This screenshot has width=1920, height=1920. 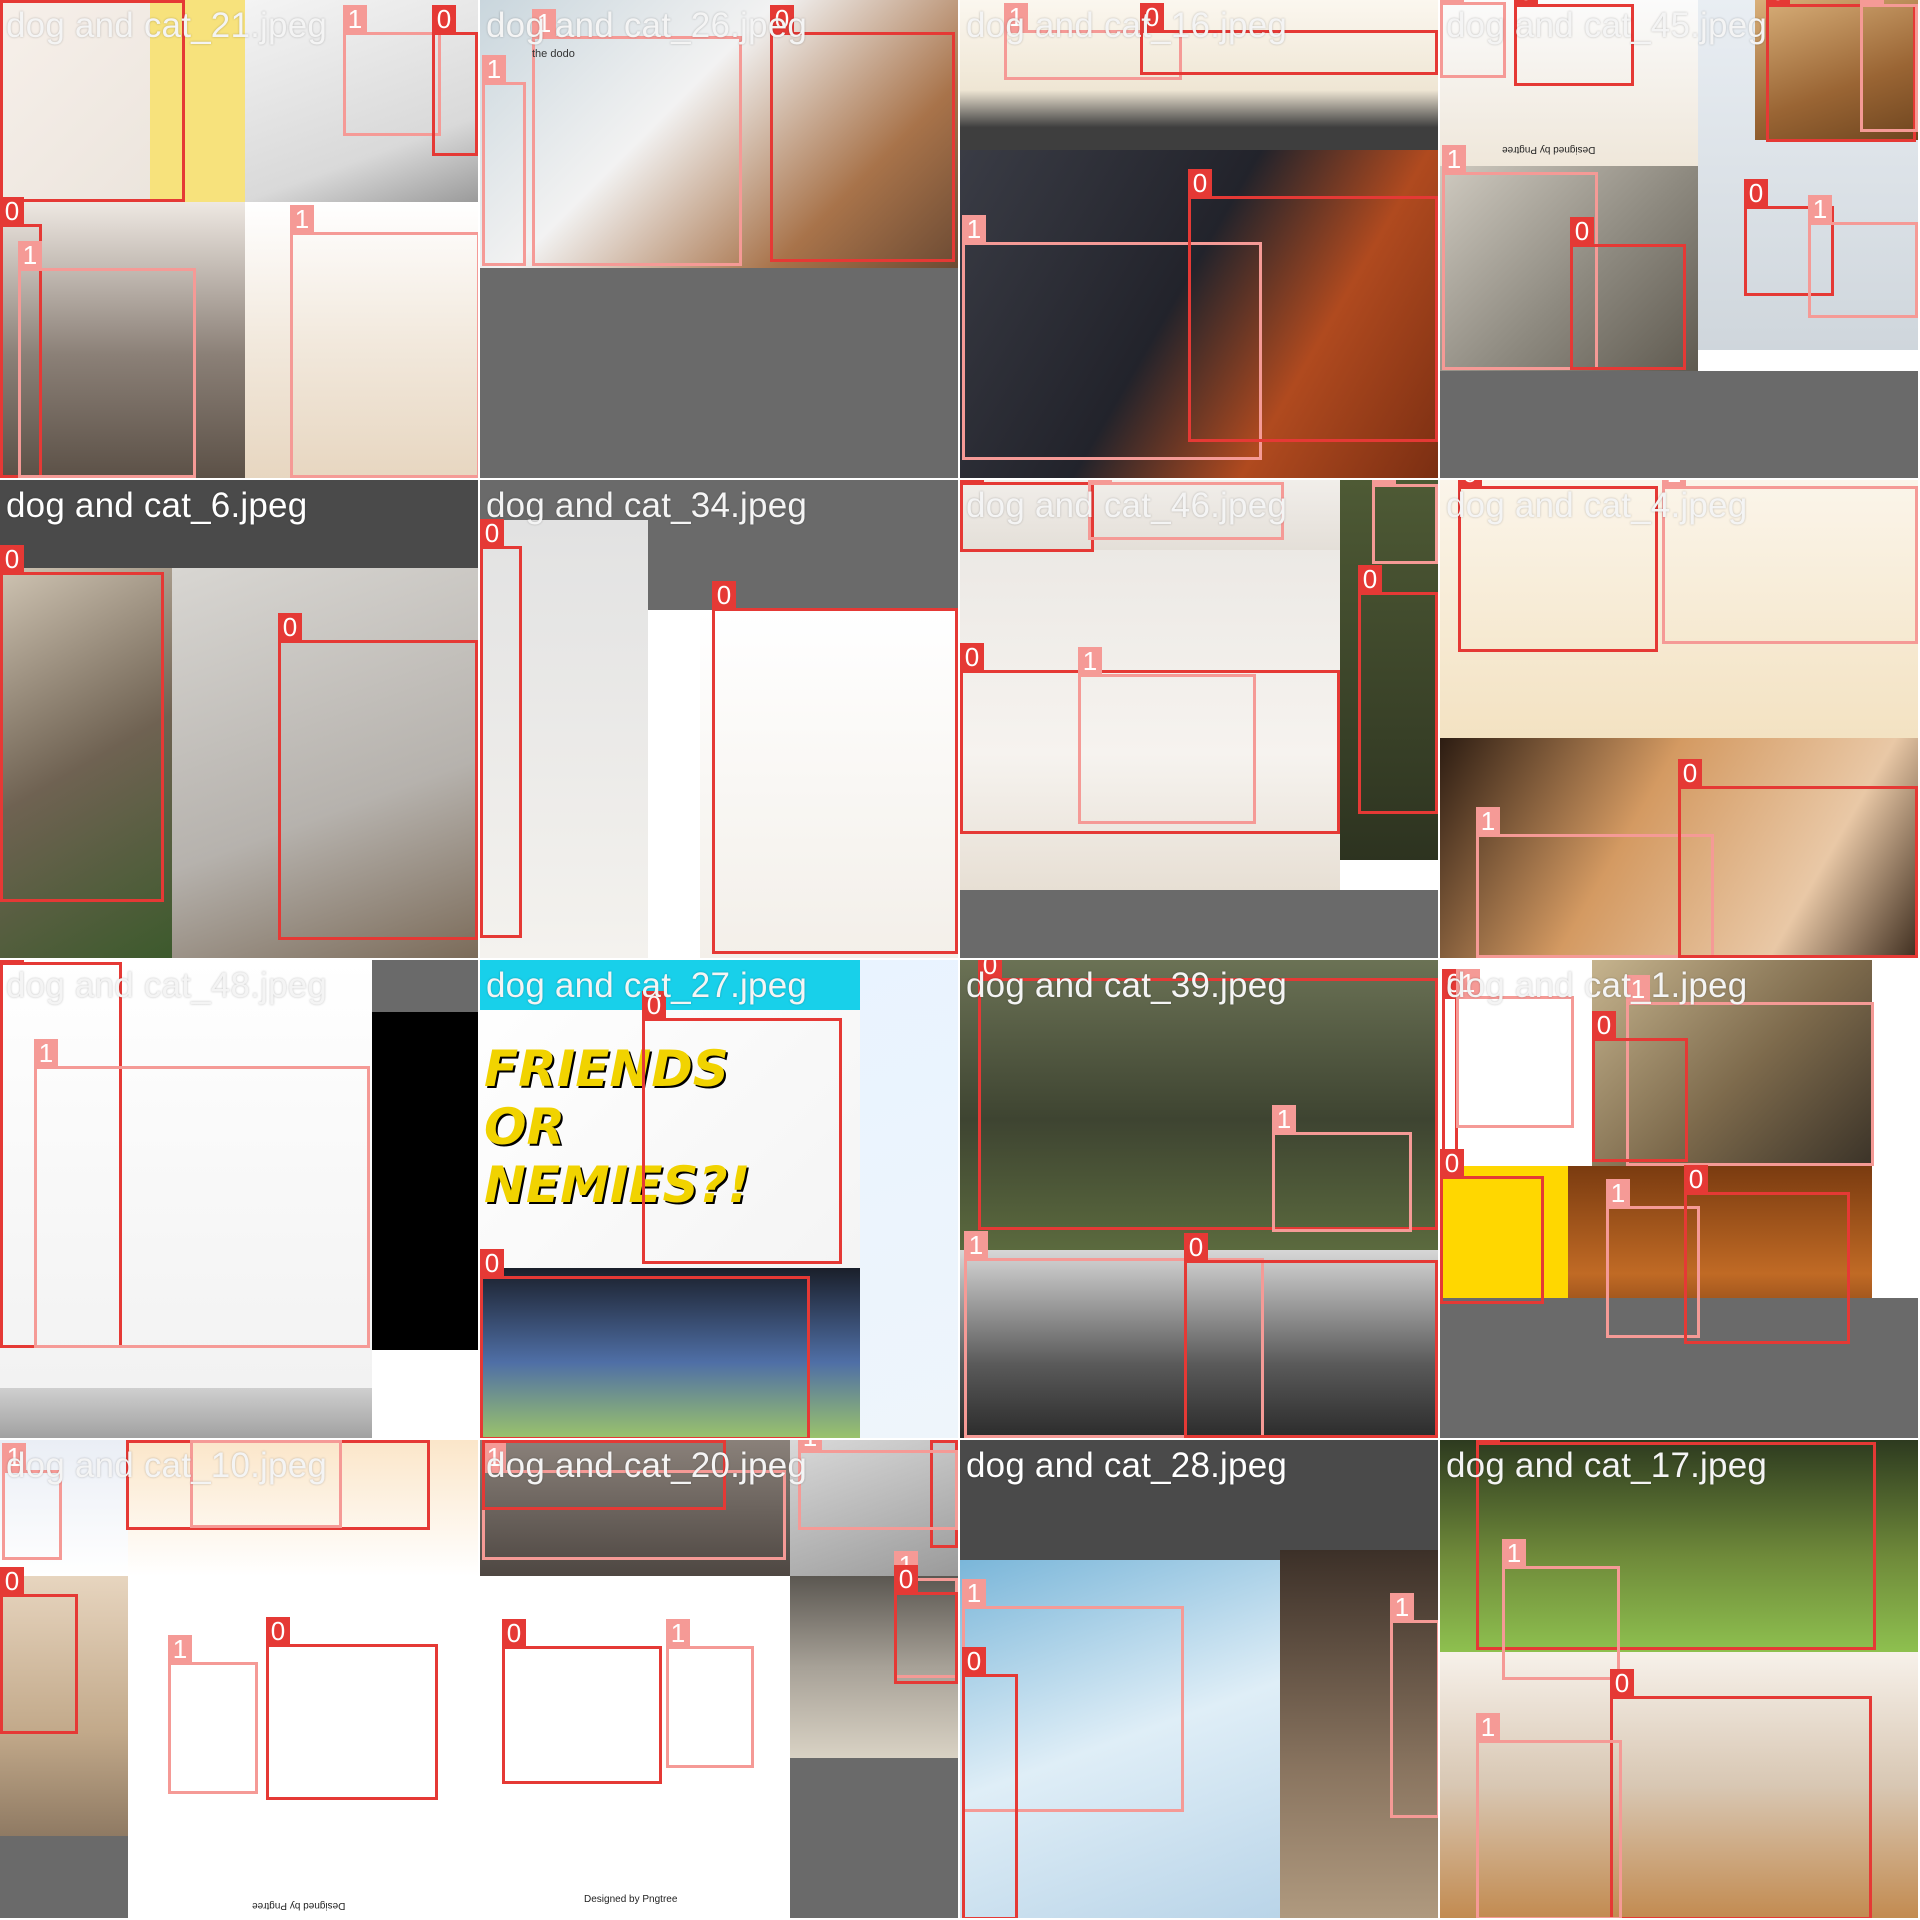 I want to click on tile-dog-and-cat-48: dog and cat_48.jpeg 0 1, so click(x=240, y=1200).